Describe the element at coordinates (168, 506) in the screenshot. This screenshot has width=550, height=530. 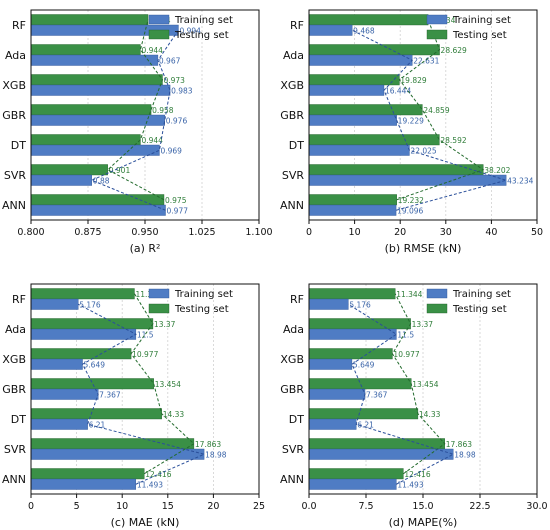
I see `x-tick-label: 15` at that location.